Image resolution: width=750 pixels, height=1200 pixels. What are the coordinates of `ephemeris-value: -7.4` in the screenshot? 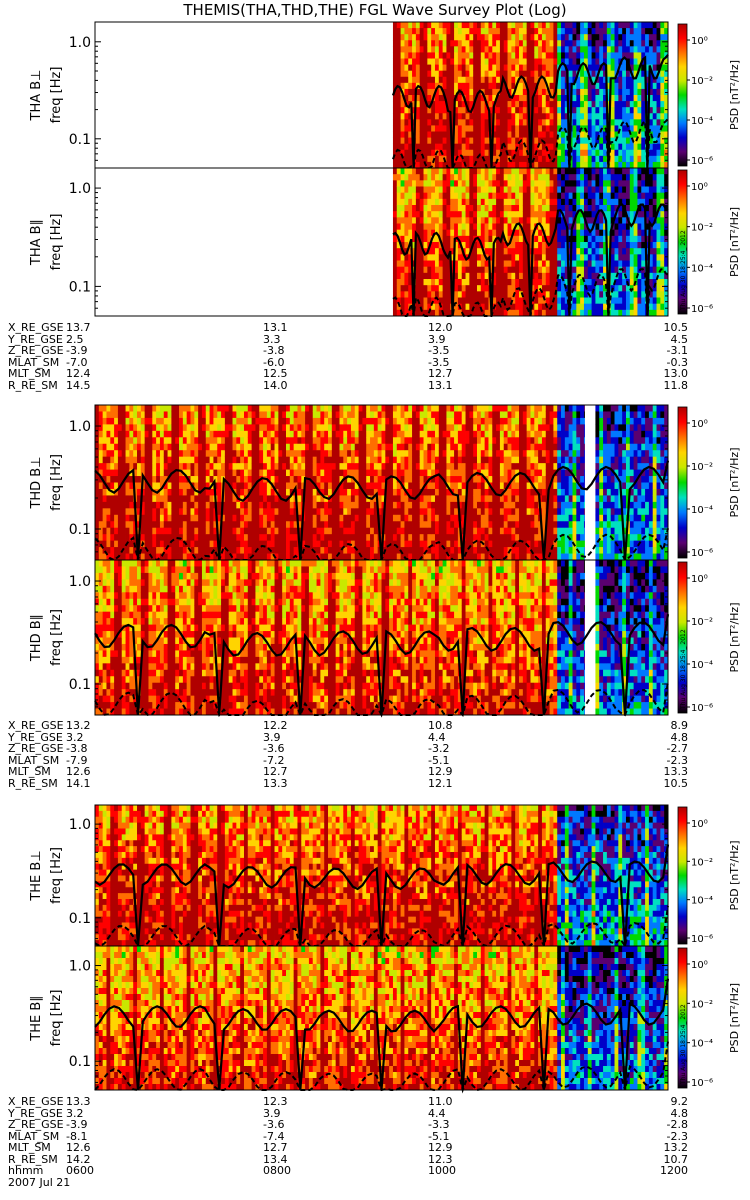 It's located at (274, 1136).